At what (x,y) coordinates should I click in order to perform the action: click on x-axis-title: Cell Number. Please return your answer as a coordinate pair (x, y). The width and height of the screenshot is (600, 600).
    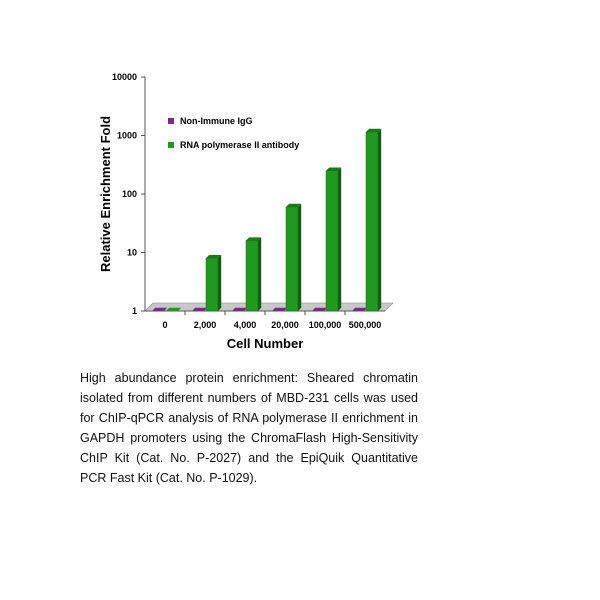
    Looking at the image, I should click on (265, 343).